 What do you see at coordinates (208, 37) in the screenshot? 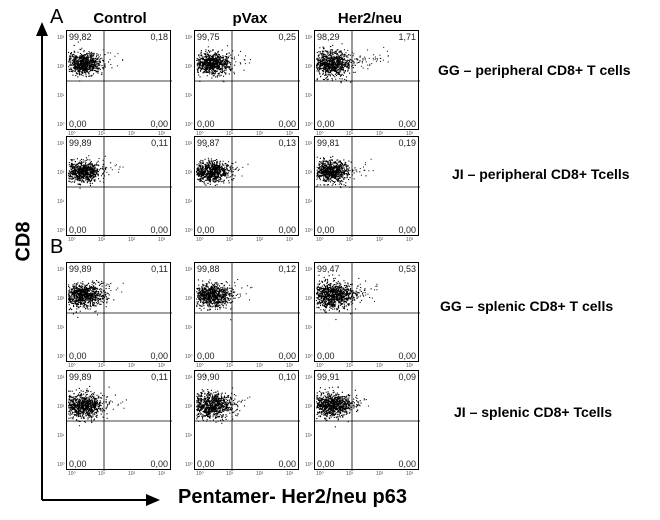
I see `quadrant-percent-tl: 99,75` at bounding box center [208, 37].